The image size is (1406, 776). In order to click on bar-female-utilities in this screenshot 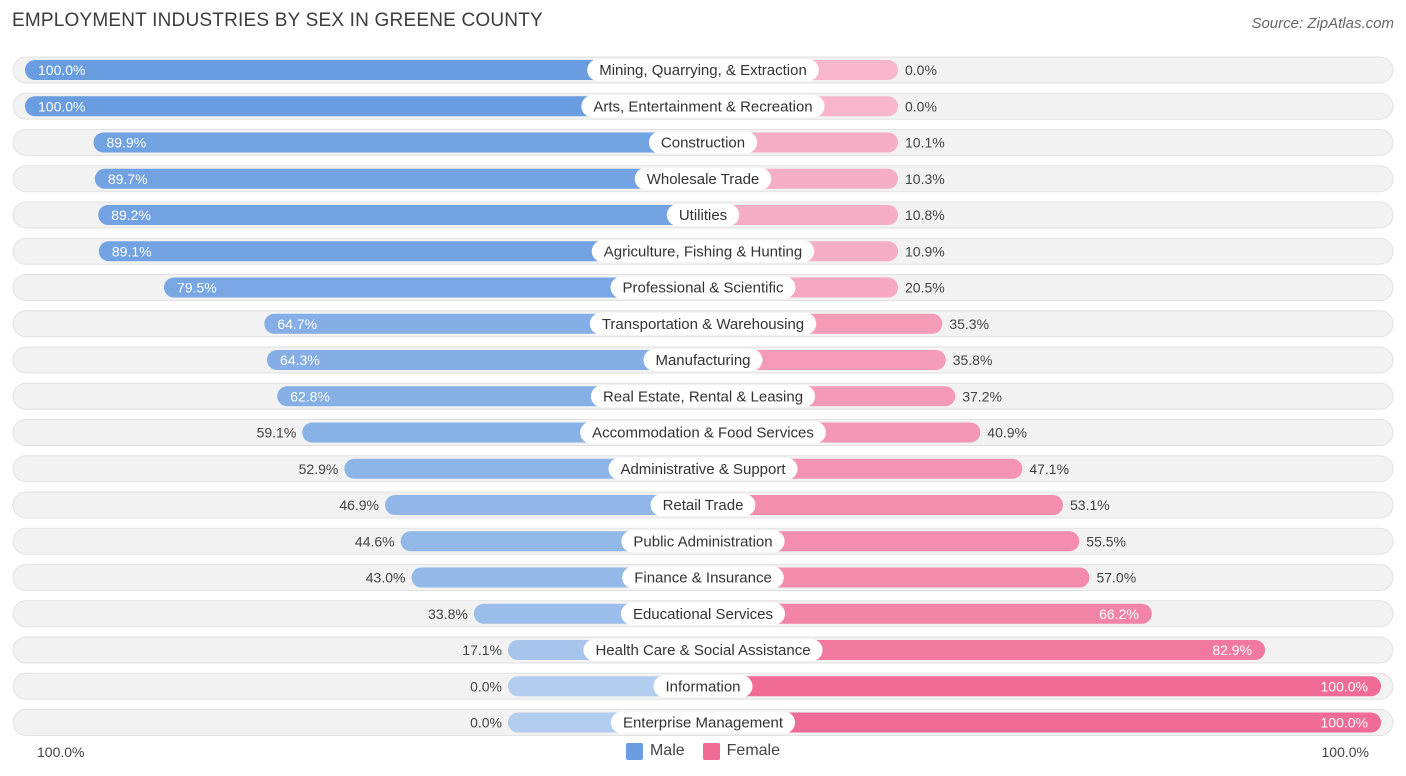, I will do `click(800, 215)`.